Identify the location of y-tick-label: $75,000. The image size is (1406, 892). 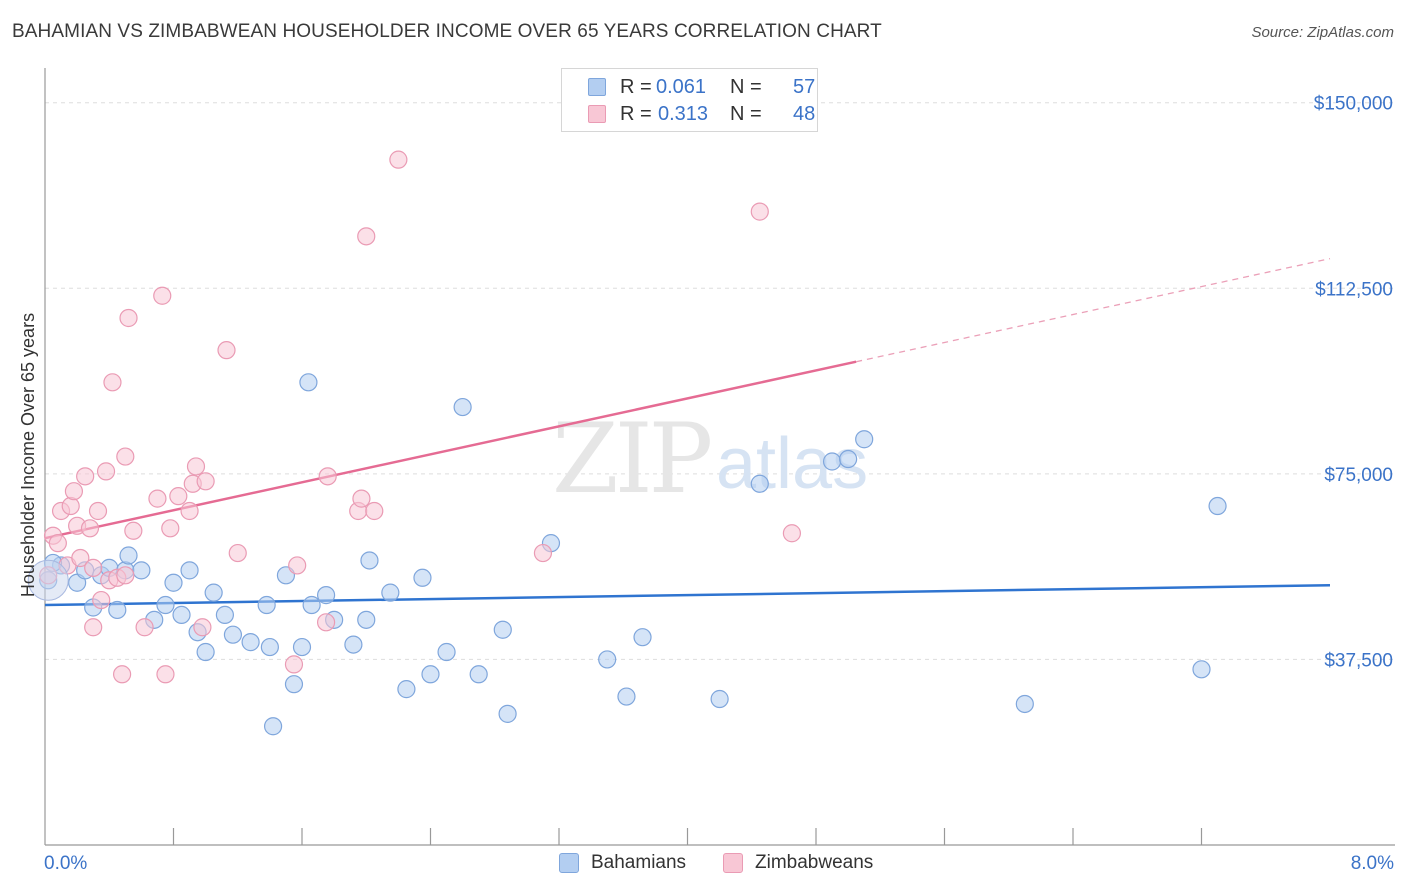
(1358, 475).